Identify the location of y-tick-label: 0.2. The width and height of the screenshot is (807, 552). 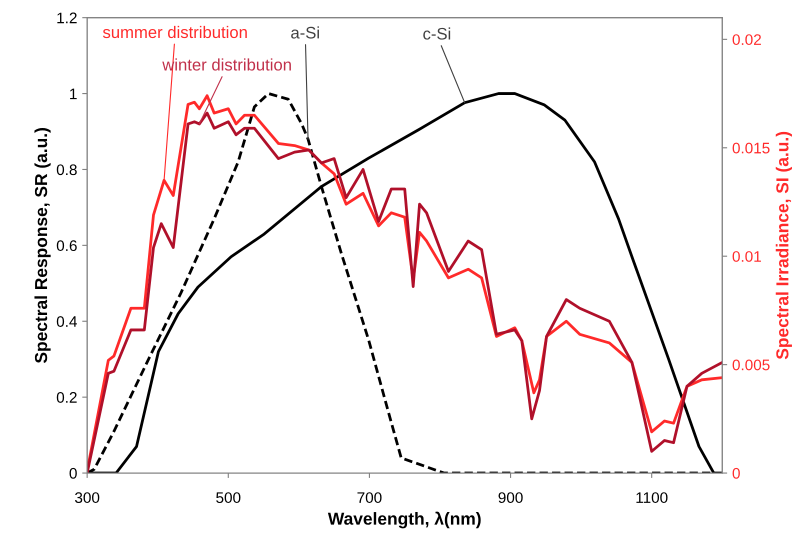
(66, 397).